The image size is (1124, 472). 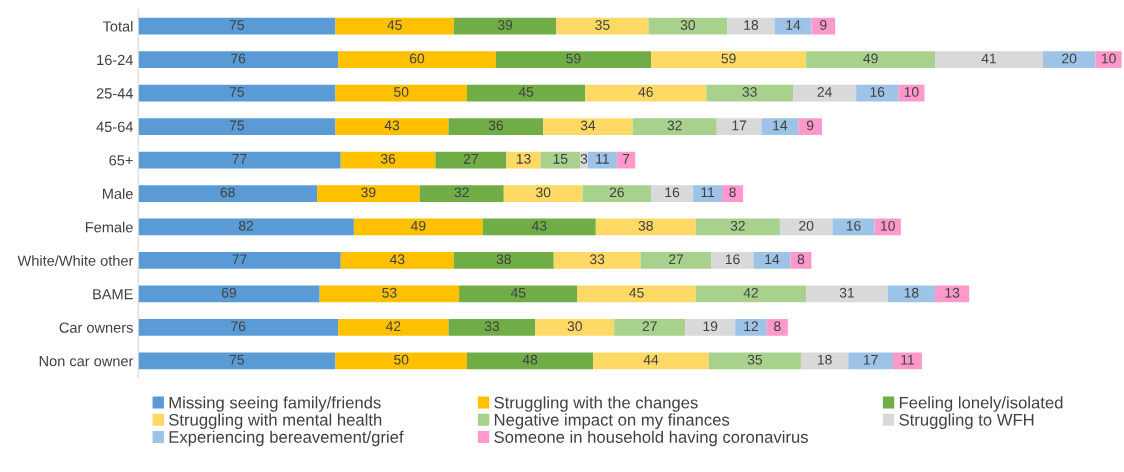 What do you see at coordinates (981, 404) in the screenshot?
I see `legend-label: Feeling lonely/isolated` at bounding box center [981, 404].